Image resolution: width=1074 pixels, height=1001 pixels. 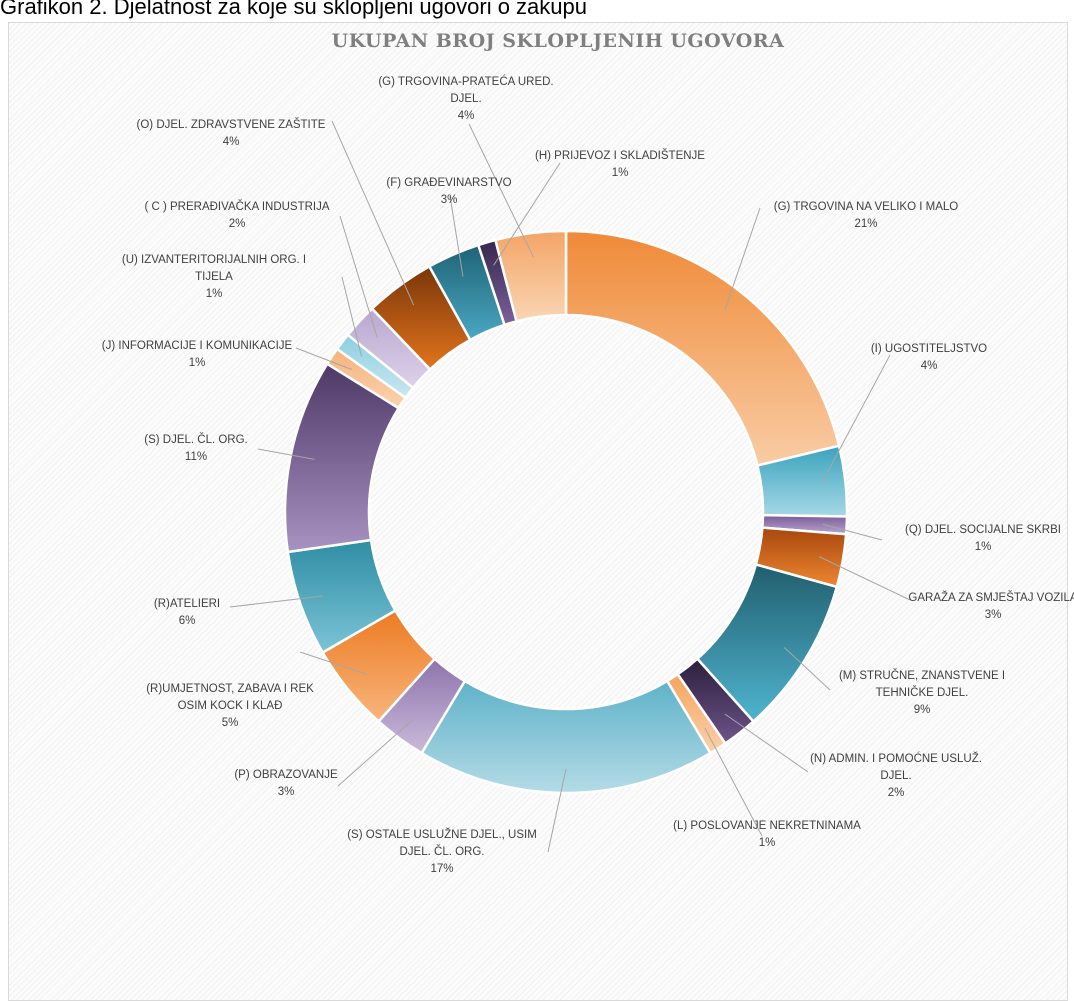 I want to click on slice-category: (R)ATELIERI, so click(x=187, y=604).